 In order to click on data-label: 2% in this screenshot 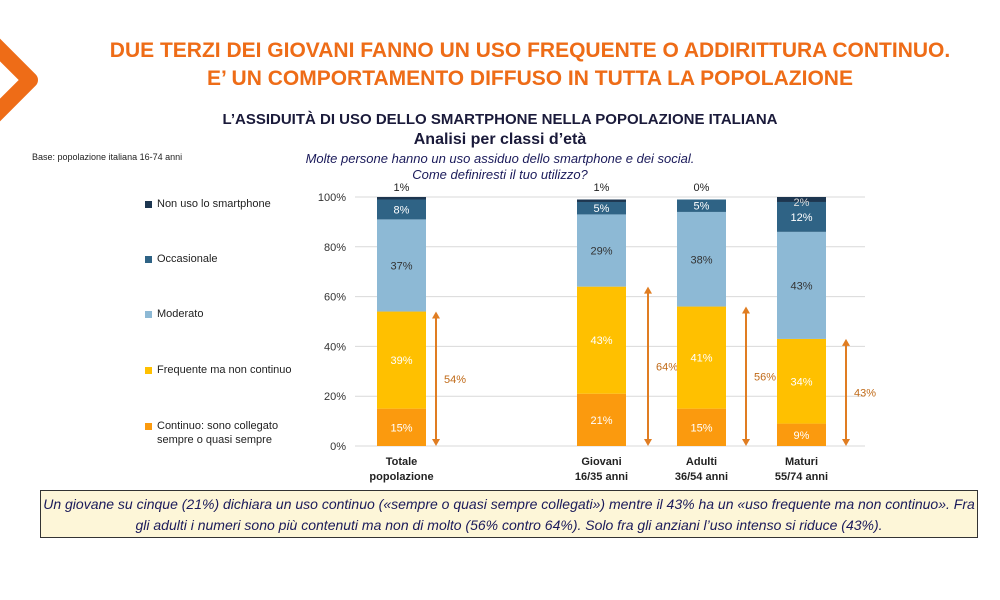, I will do `click(802, 203)`.